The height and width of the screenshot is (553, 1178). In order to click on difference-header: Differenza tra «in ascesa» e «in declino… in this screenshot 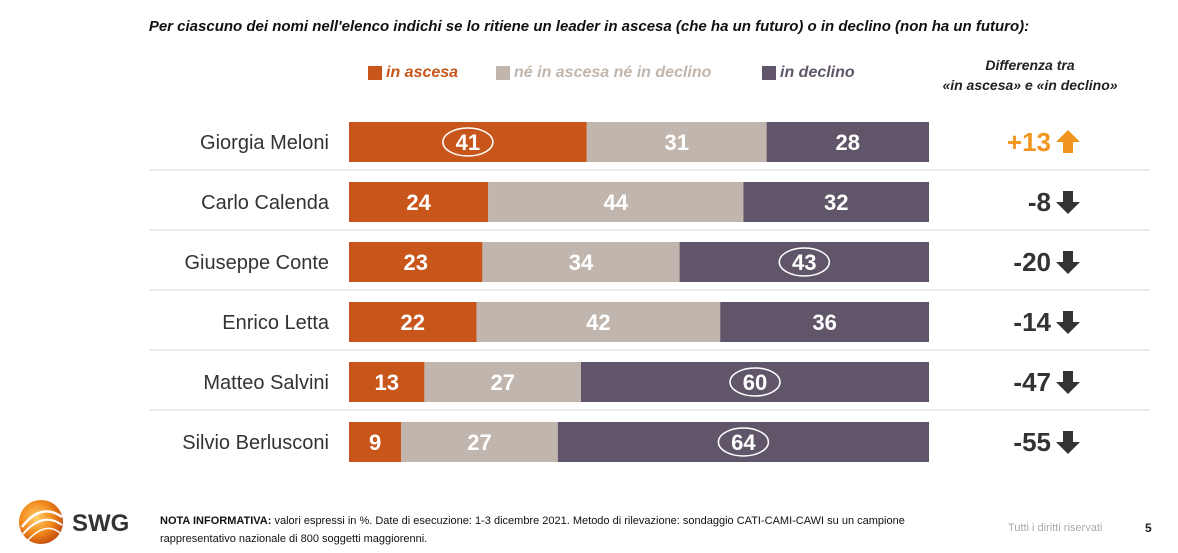, I will do `click(1030, 75)`.